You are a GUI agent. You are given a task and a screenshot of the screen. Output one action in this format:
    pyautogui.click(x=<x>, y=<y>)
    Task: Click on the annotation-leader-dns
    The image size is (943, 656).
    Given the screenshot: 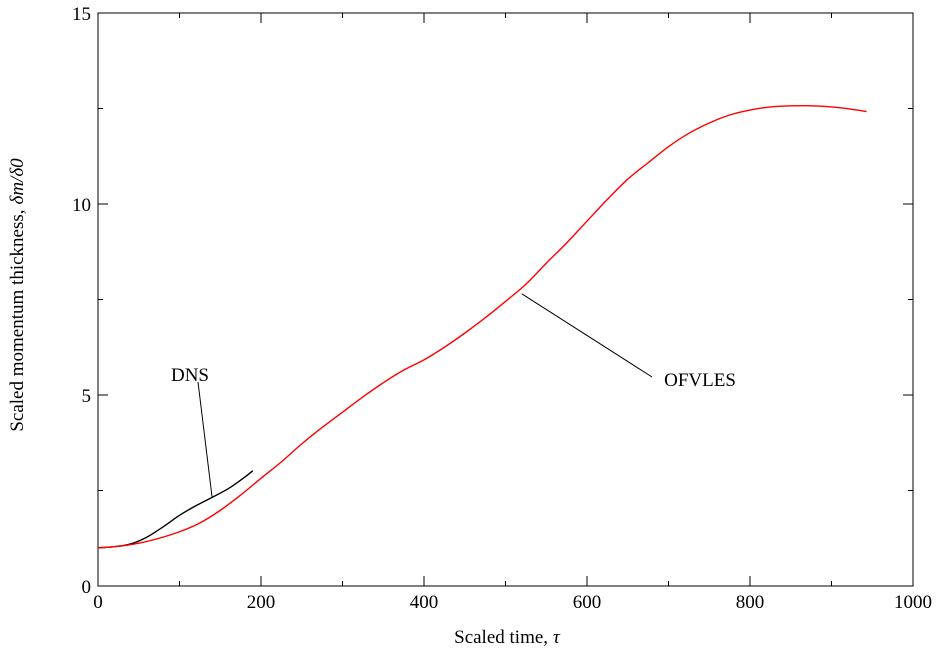 What is the action you would take?
    pyautogui.click(x=205, y=439)
    